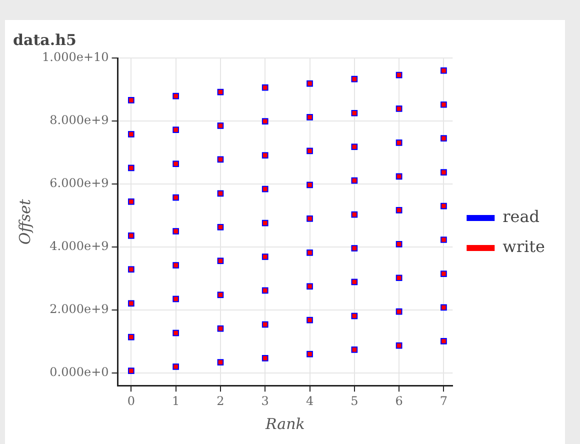  What do you see at coordinates (521, 216) in the screenshot?
I see `legend-label: read` at bounding box center [521, 216].